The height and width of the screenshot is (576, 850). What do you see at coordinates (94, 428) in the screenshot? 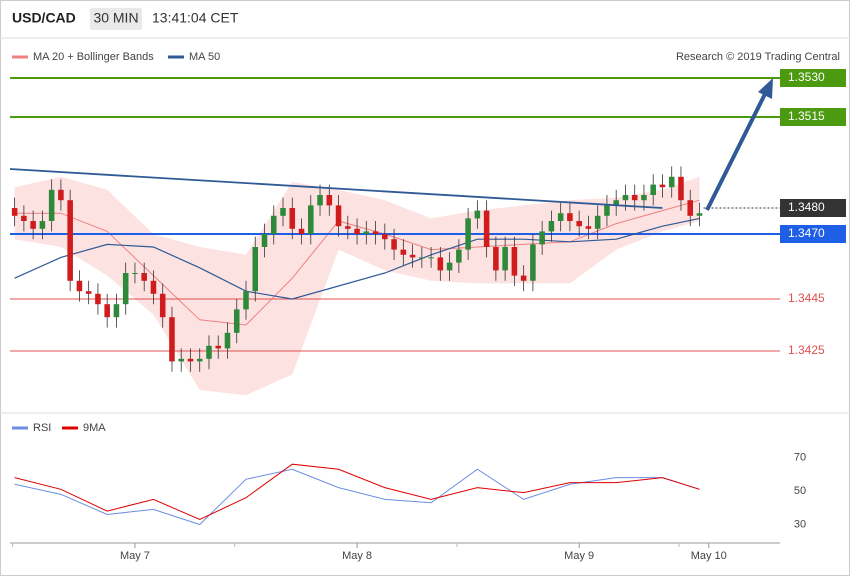
I see `legend-label: 9MA` at bounding box center [94, 428].